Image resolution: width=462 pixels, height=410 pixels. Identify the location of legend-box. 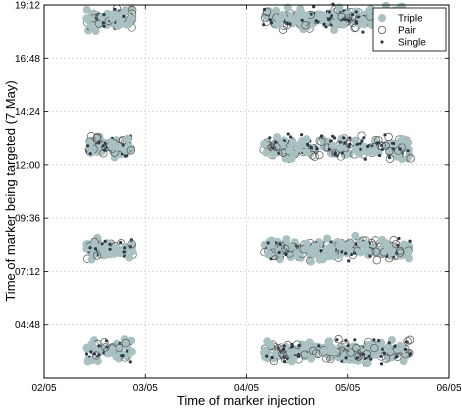
(409, 29).